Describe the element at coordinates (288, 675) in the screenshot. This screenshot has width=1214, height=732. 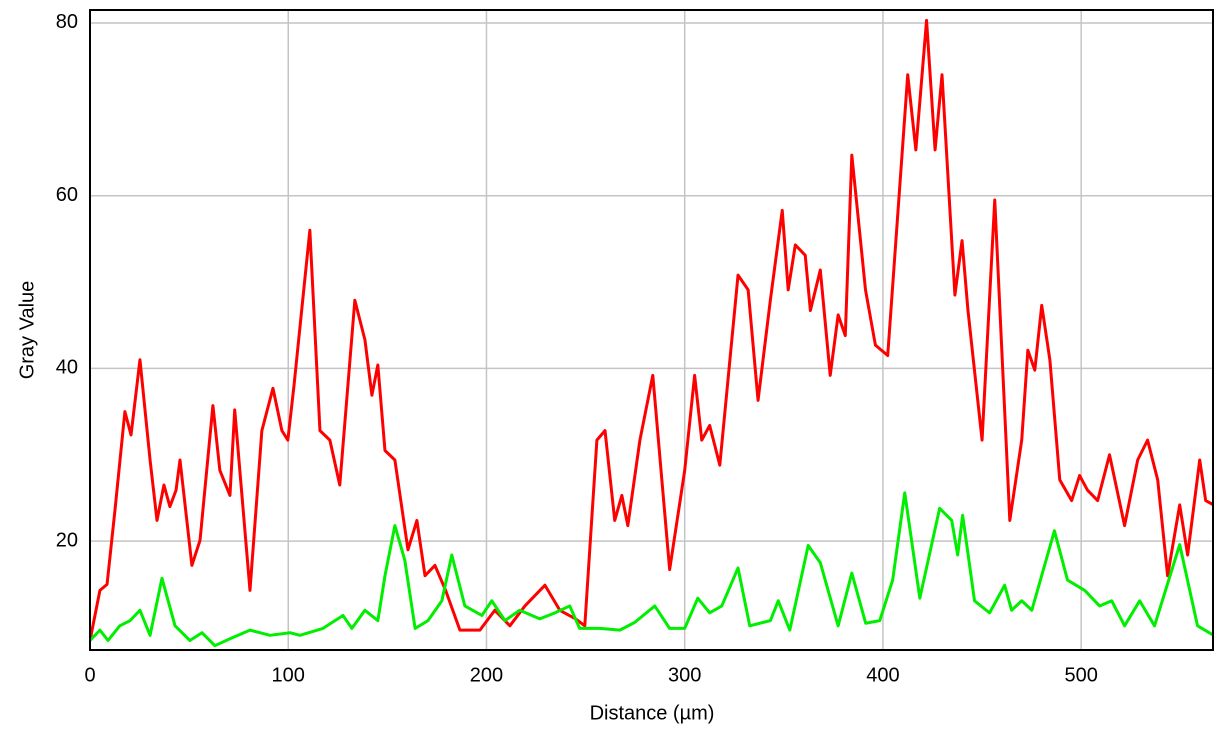
I see `x-tick-label: 100` at that location.